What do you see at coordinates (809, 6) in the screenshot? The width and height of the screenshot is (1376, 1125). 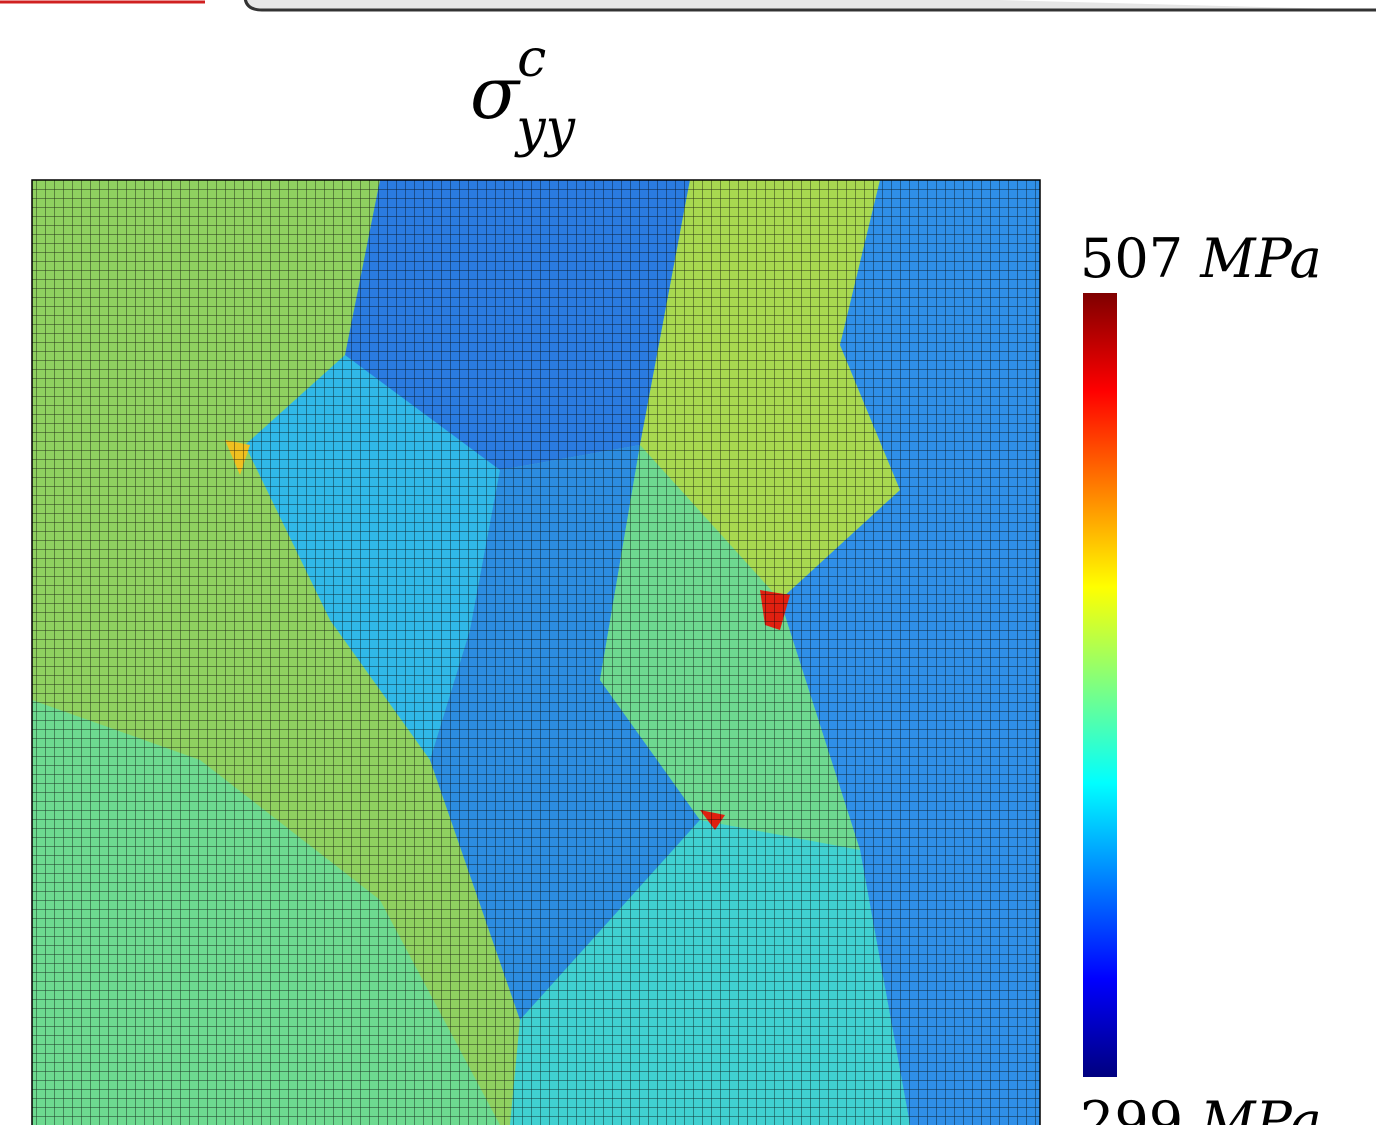 I see `top-banner` at bounding box center [809, 6].